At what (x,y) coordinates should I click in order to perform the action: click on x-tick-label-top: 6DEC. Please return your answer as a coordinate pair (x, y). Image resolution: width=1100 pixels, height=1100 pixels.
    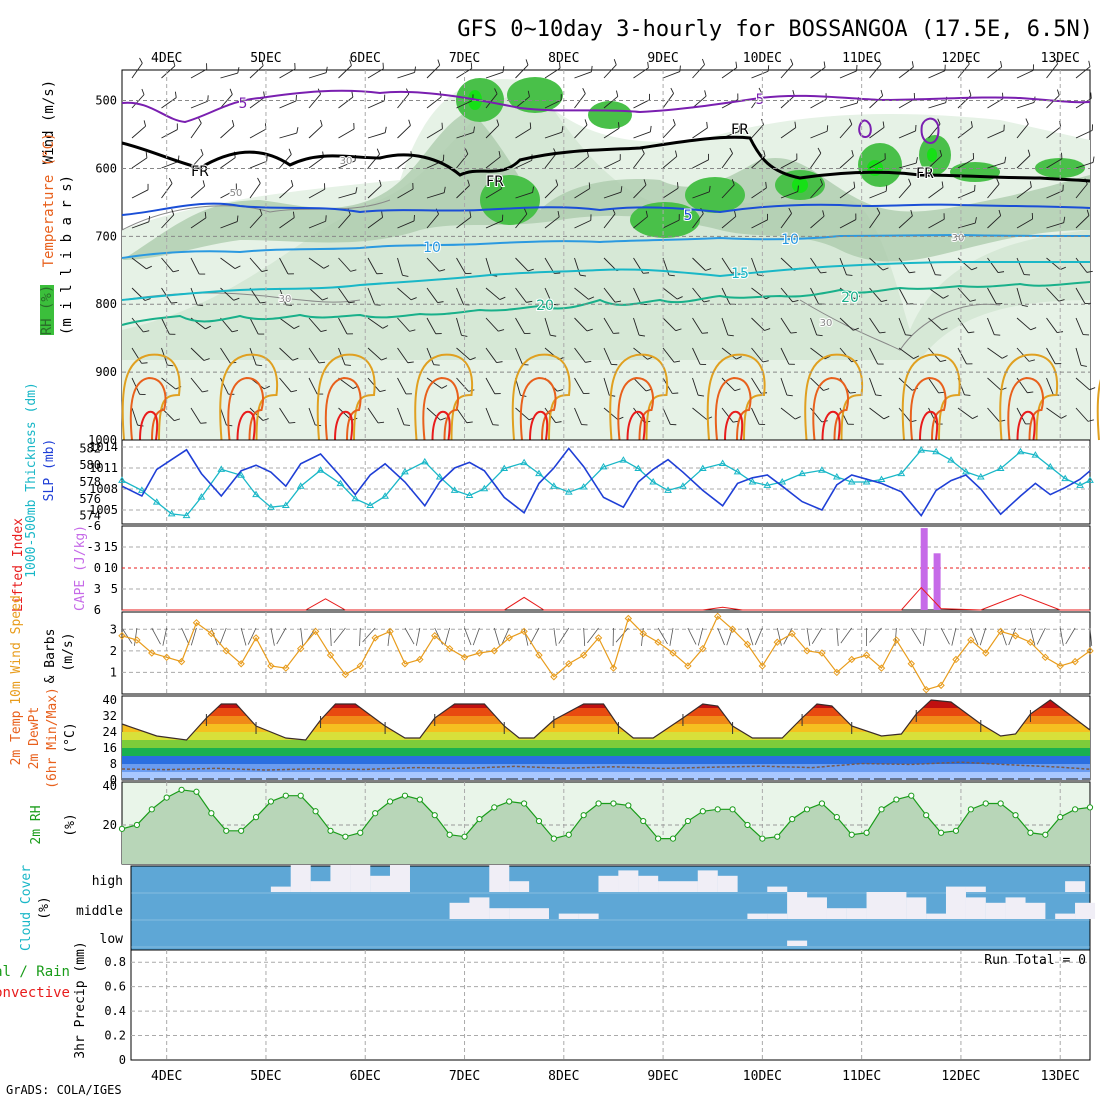
    Looking at the image, I should click on (365, 58).